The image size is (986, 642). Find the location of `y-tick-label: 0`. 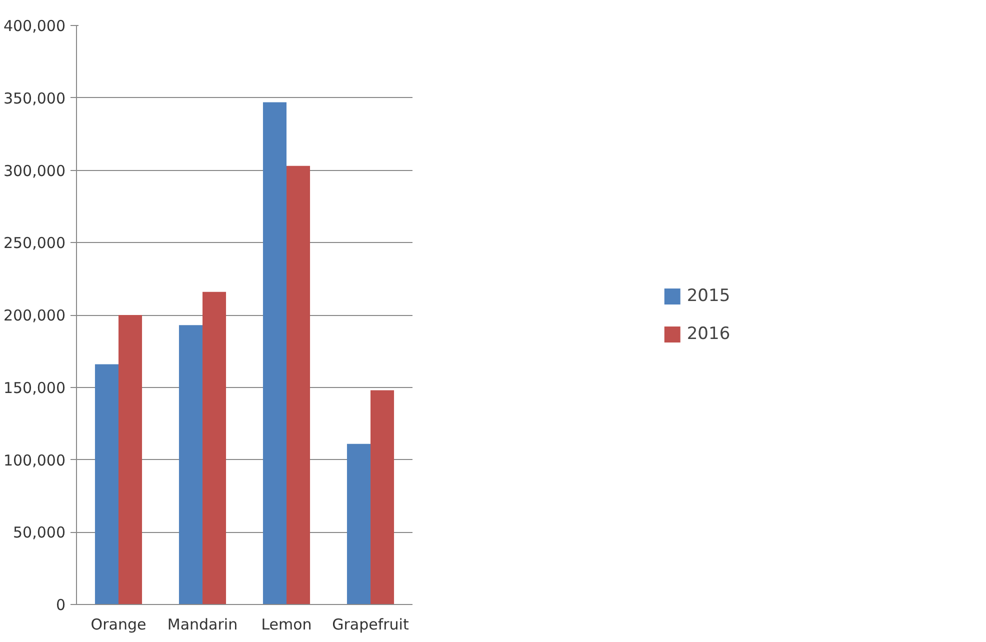

y-tick-label: 0 is located at coordinates (61, 605).